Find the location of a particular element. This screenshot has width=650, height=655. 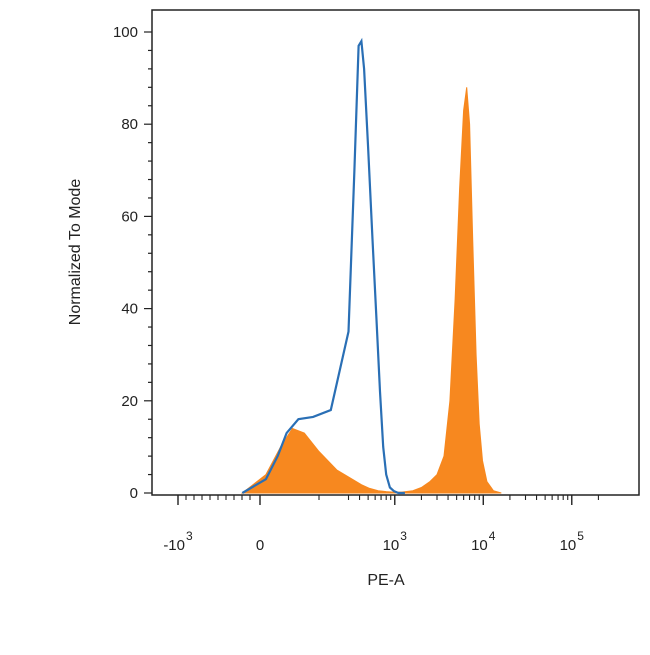

y-tick-label: 40 is located at coordinates (129, 309).